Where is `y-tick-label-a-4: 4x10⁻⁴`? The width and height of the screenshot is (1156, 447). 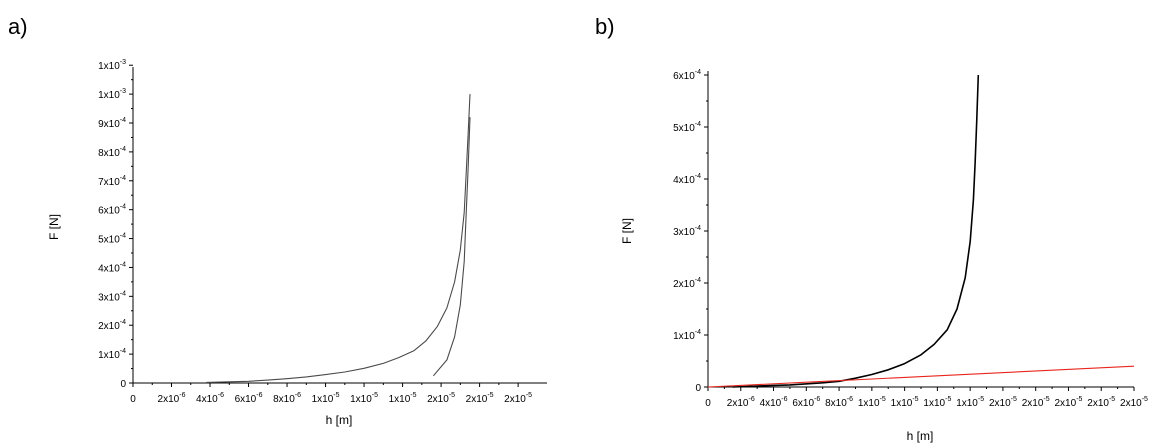
y-tick-label-a-4: 4x10⁻⁴ is located at coordinates (112, 267).